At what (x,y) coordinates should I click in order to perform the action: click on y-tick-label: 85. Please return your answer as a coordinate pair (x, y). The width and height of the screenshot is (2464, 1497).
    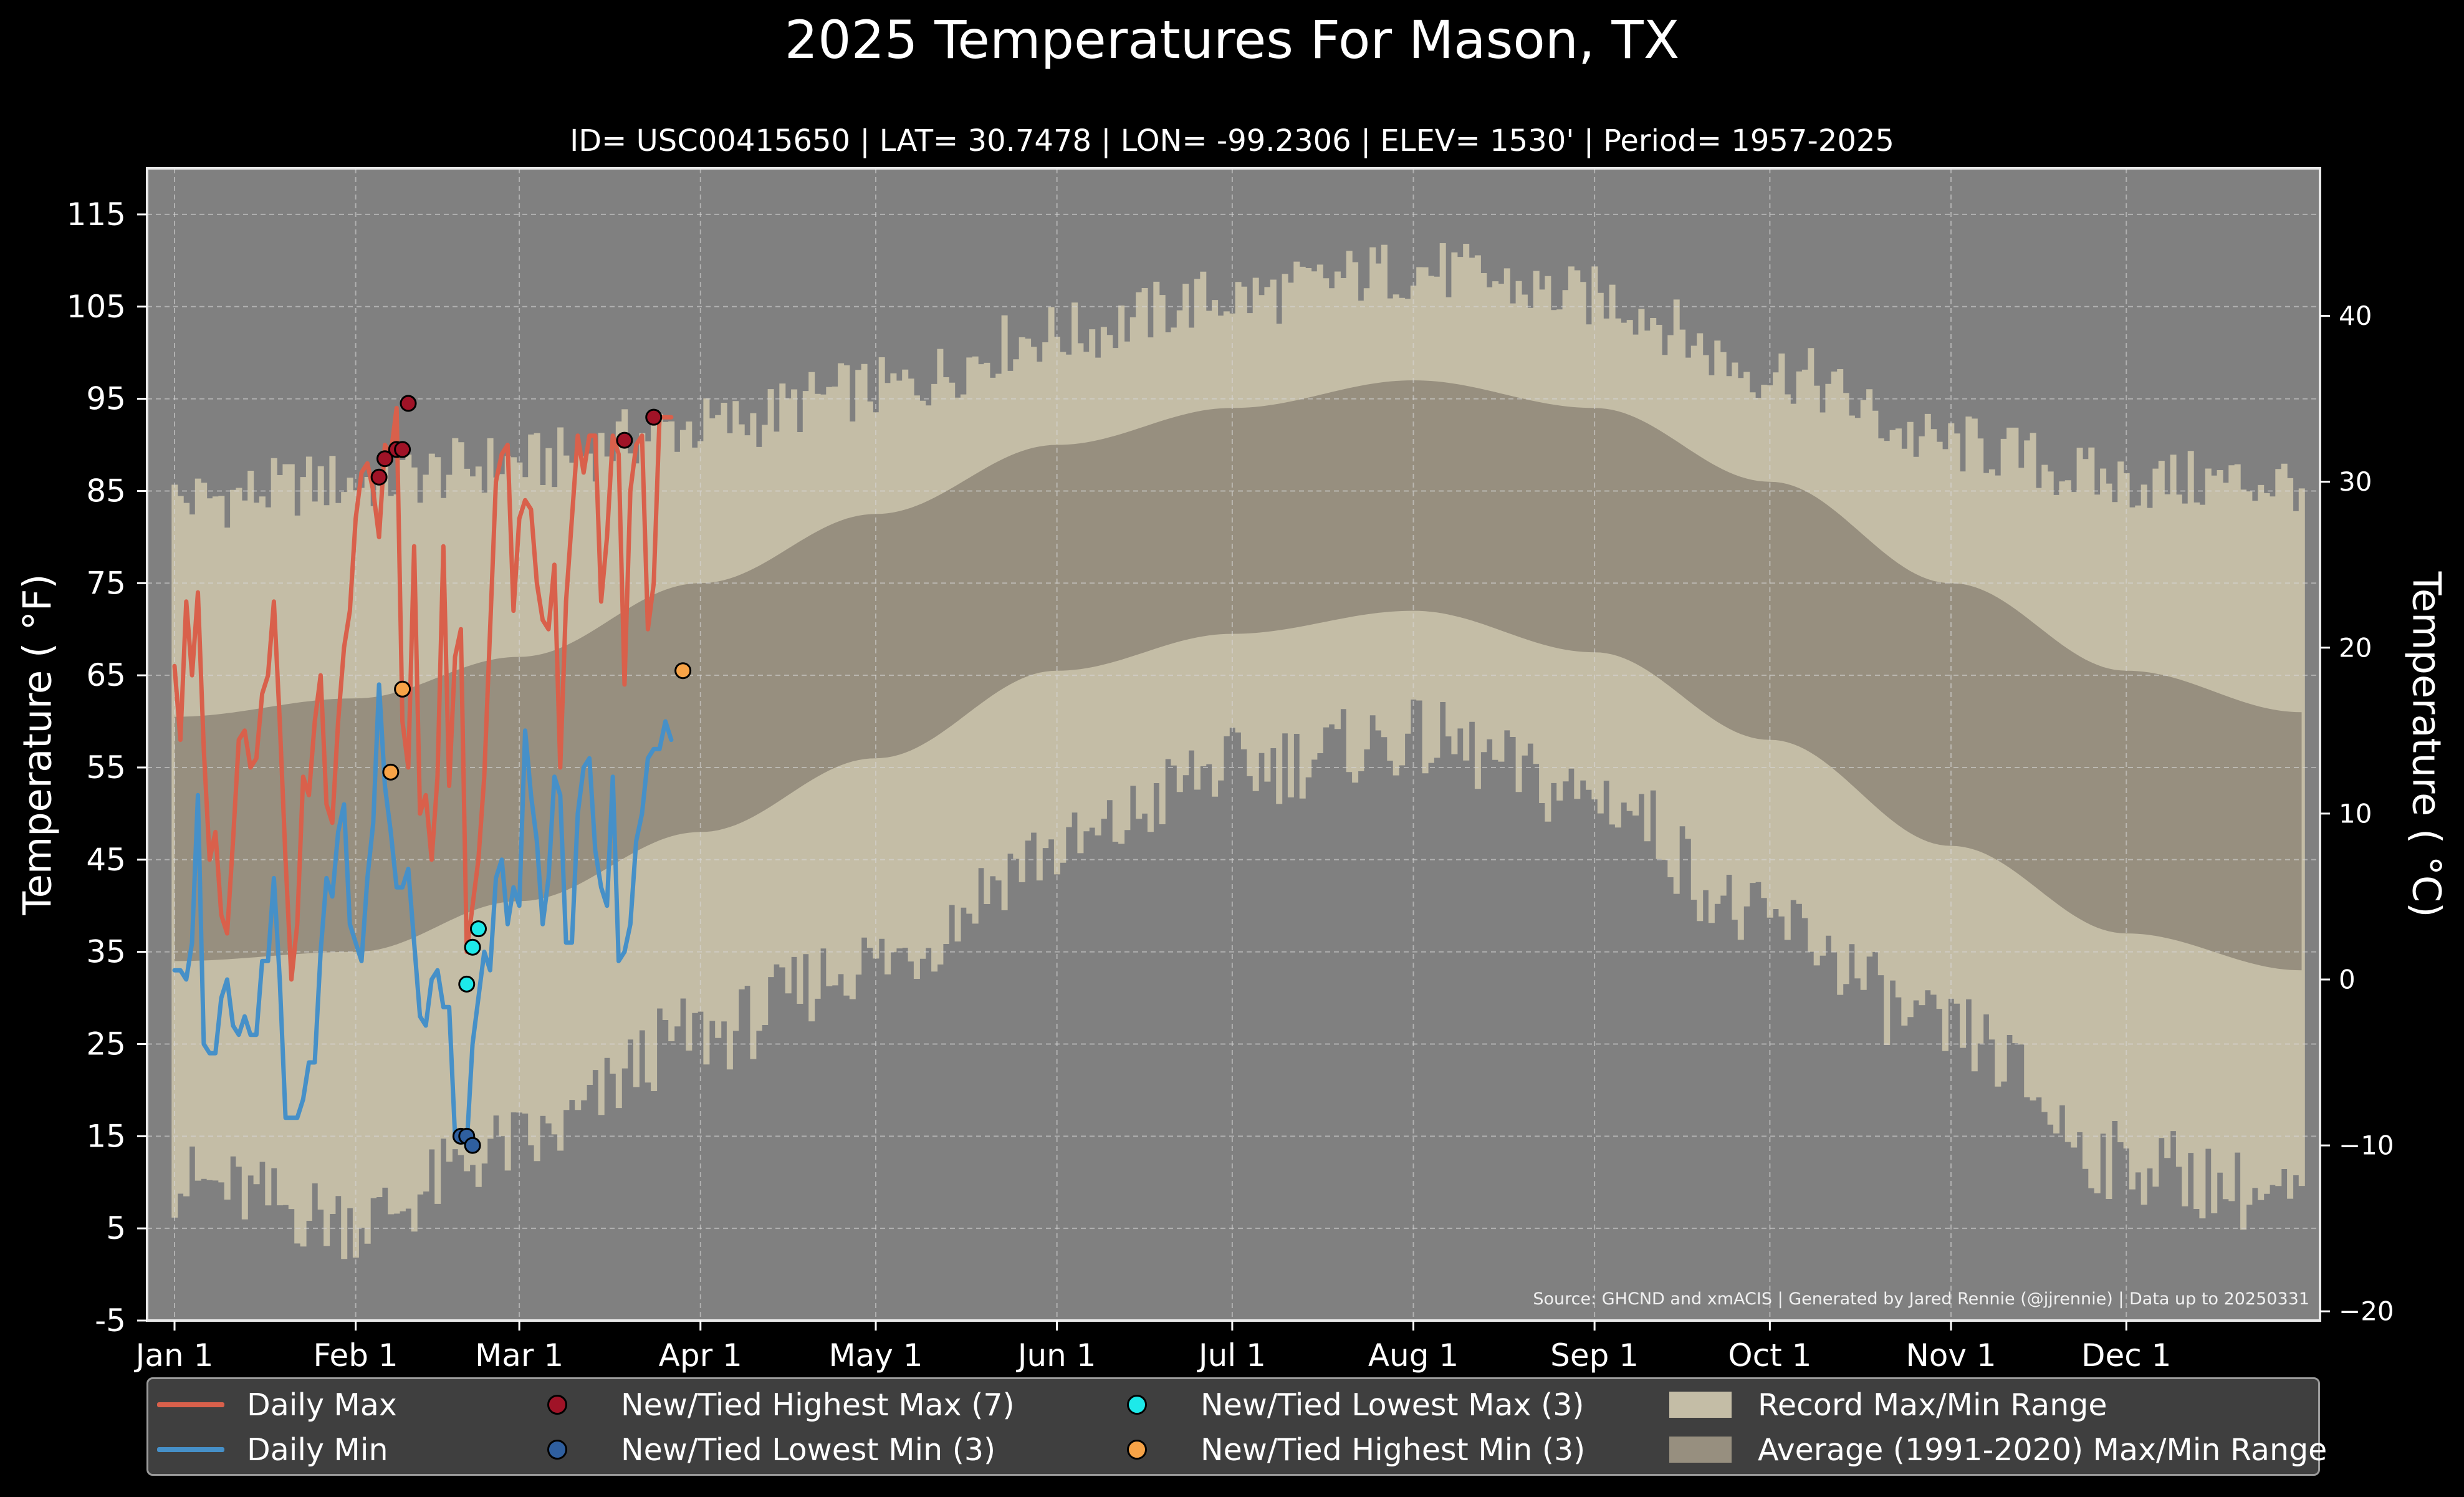
    Looking at the image, I should click on (106, 491).